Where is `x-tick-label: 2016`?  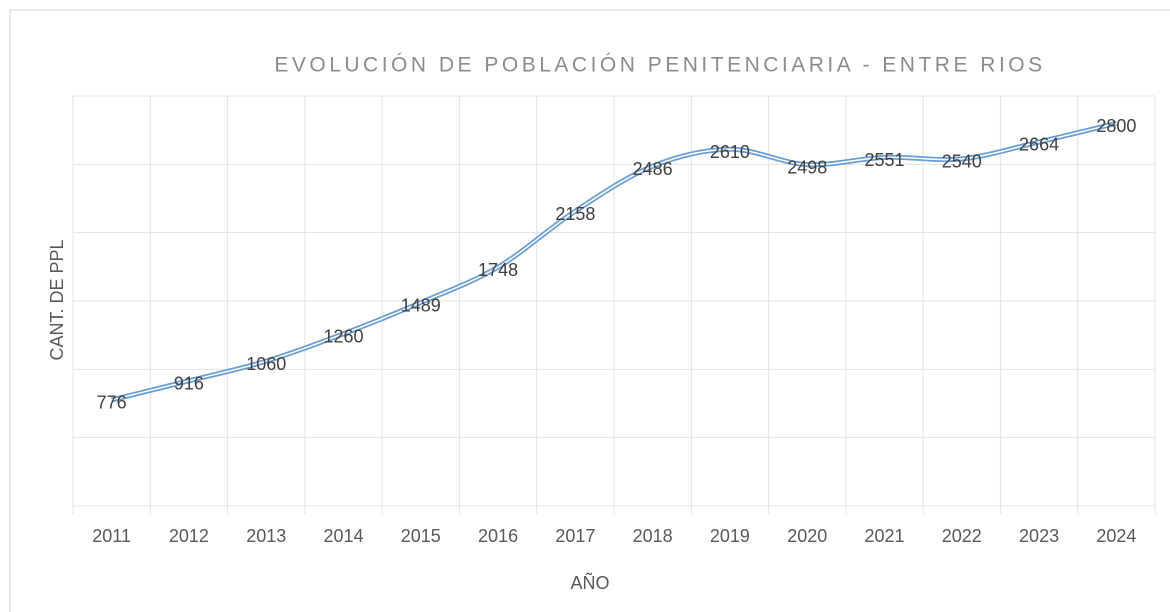 x-tick-label: 2016 is located at coordinates (498, 536).